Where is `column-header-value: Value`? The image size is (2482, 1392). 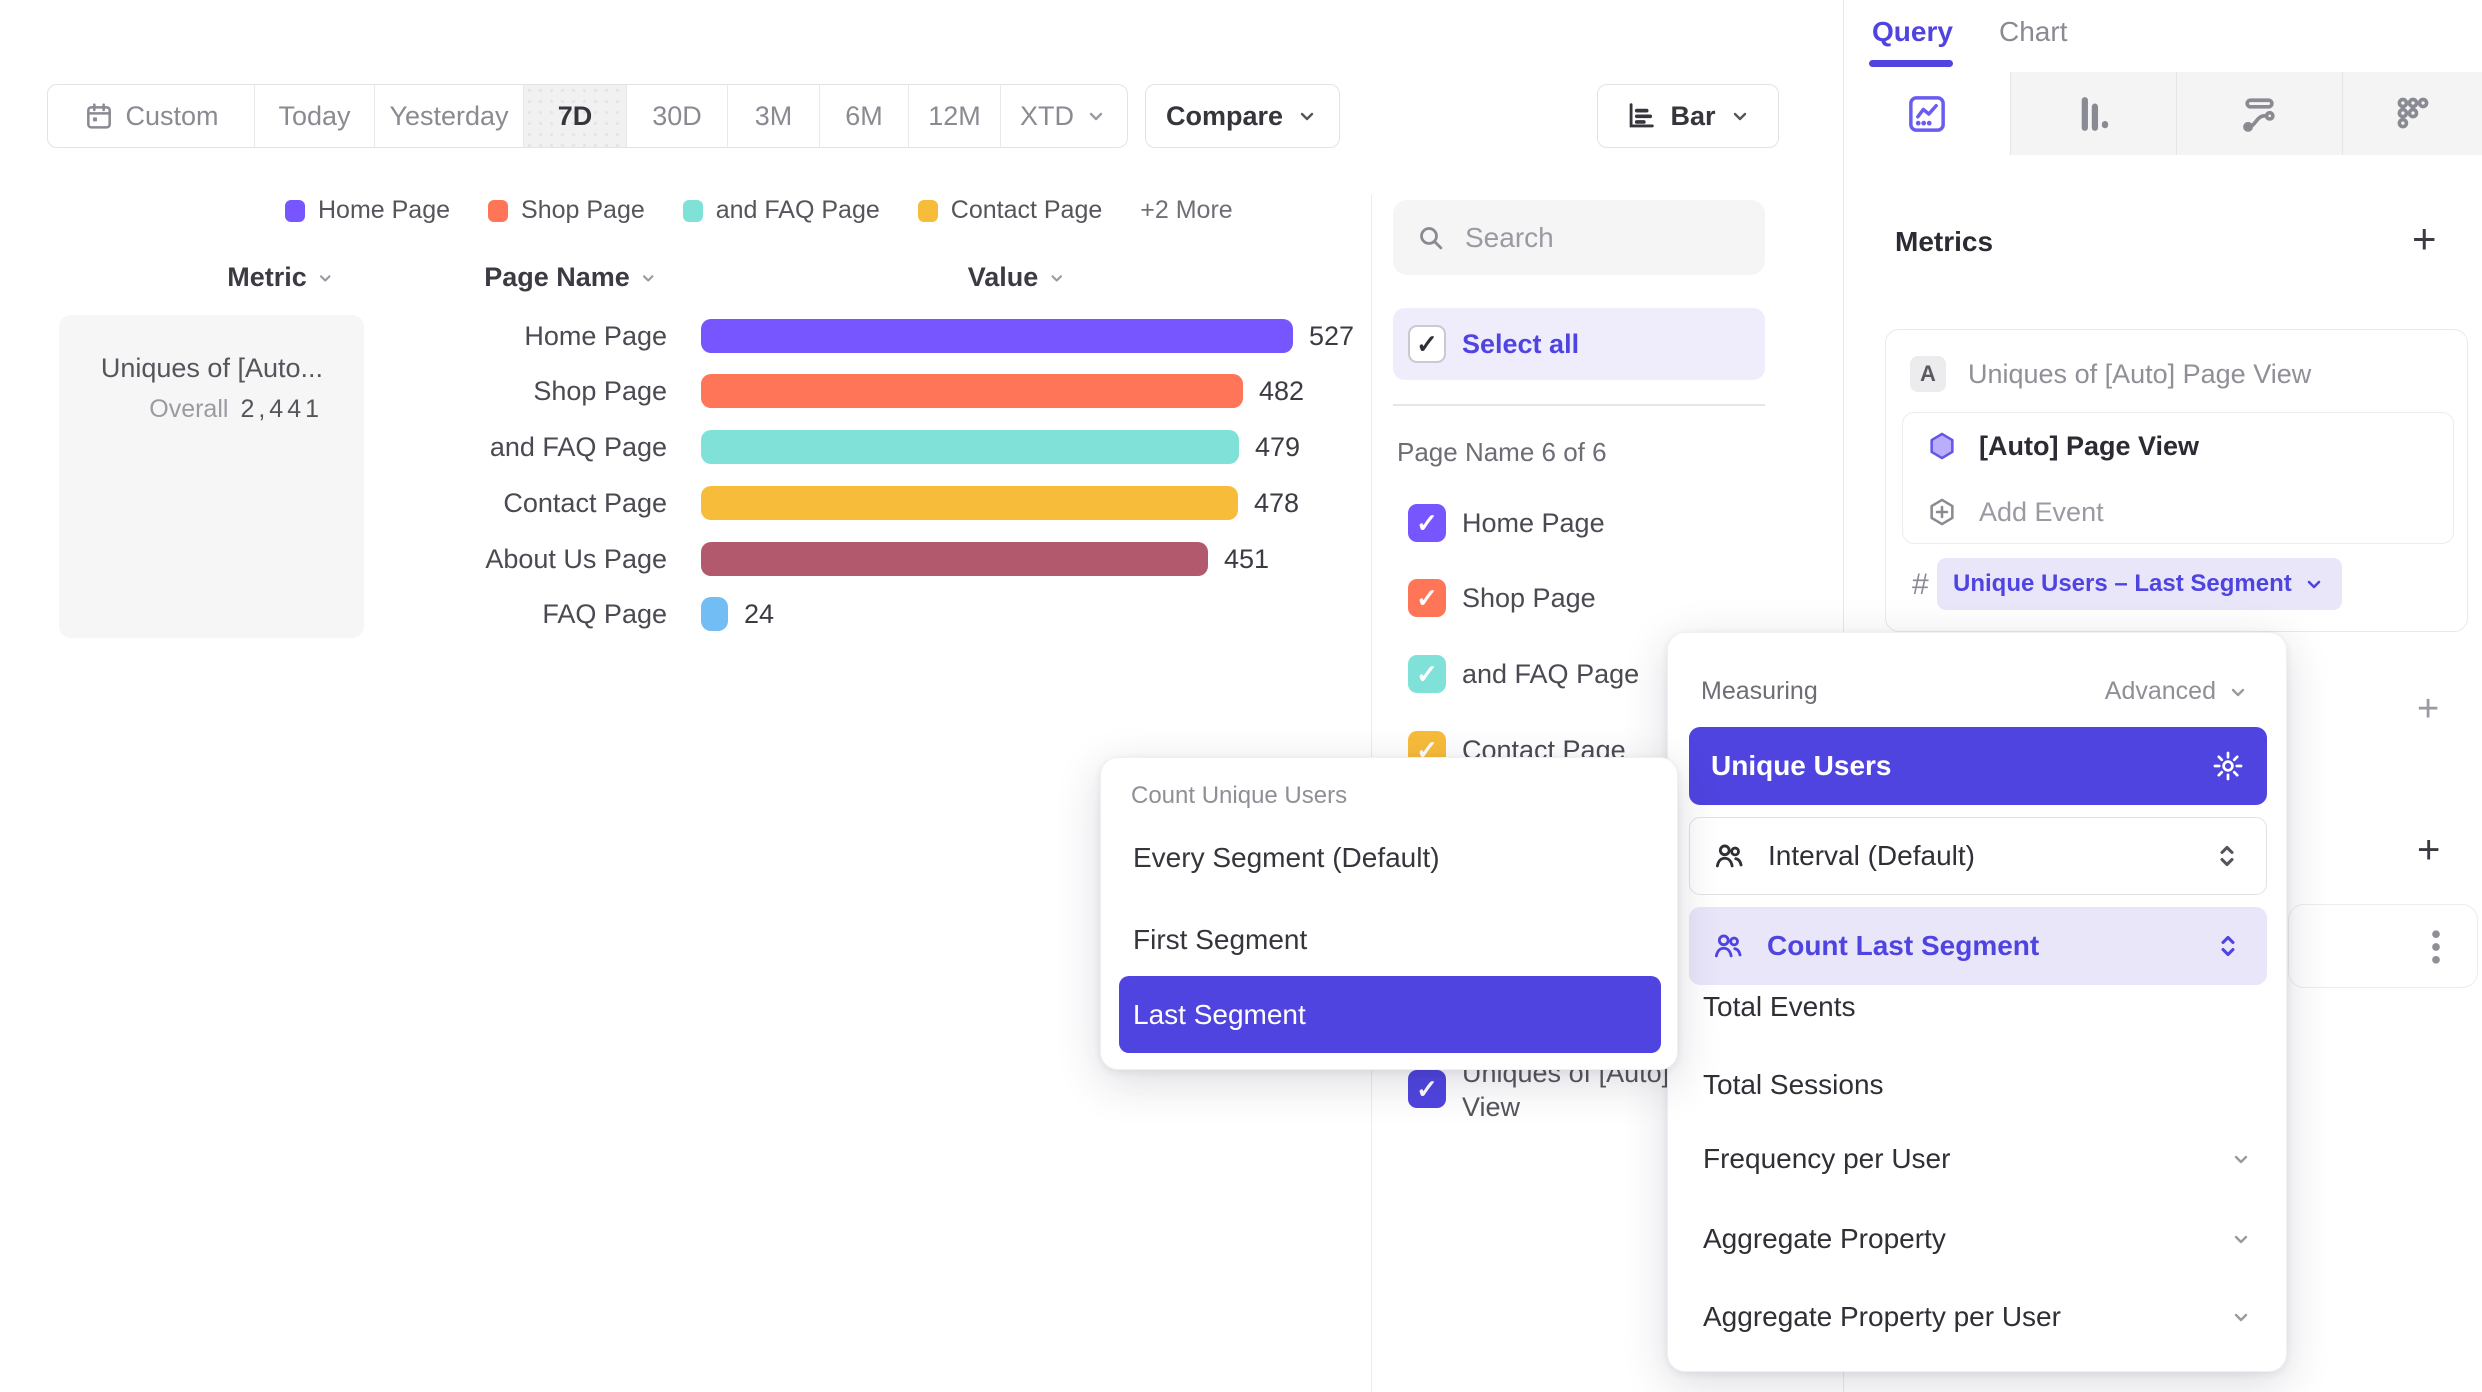 column-header-value: Value is located at coordinates (1017, 277).